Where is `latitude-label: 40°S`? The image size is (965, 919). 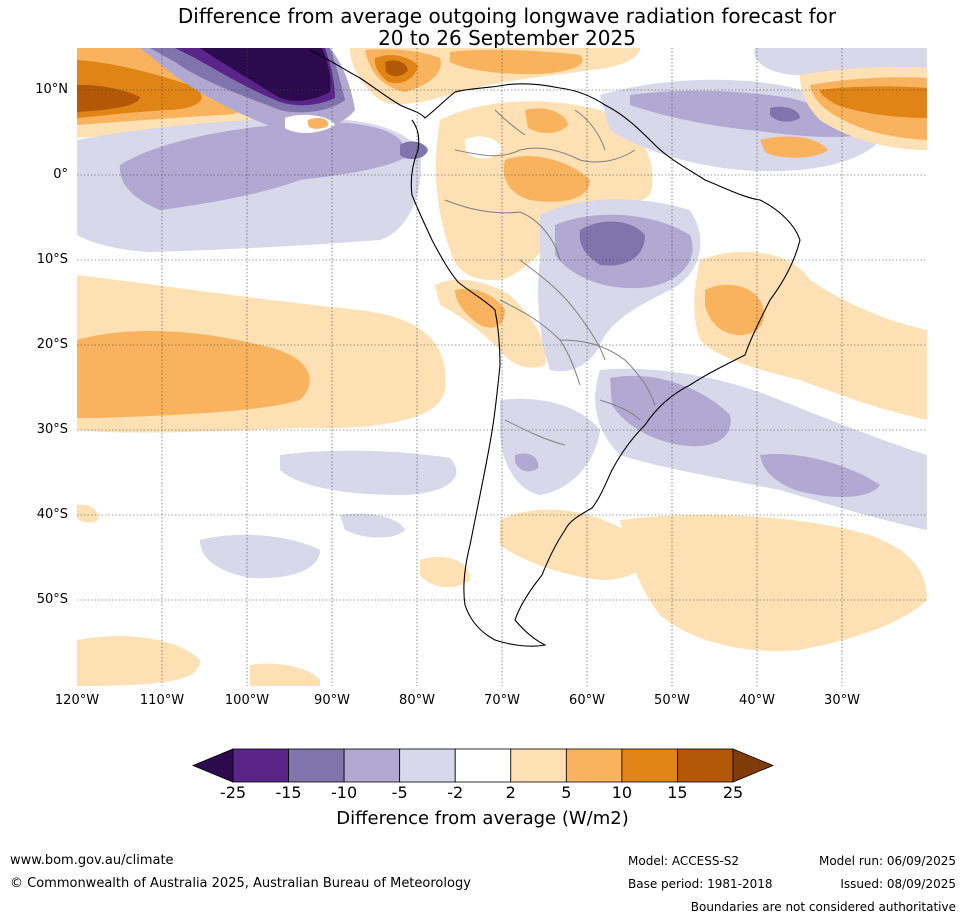 latitude-label: 40°S is located at coordinates (52, 514).